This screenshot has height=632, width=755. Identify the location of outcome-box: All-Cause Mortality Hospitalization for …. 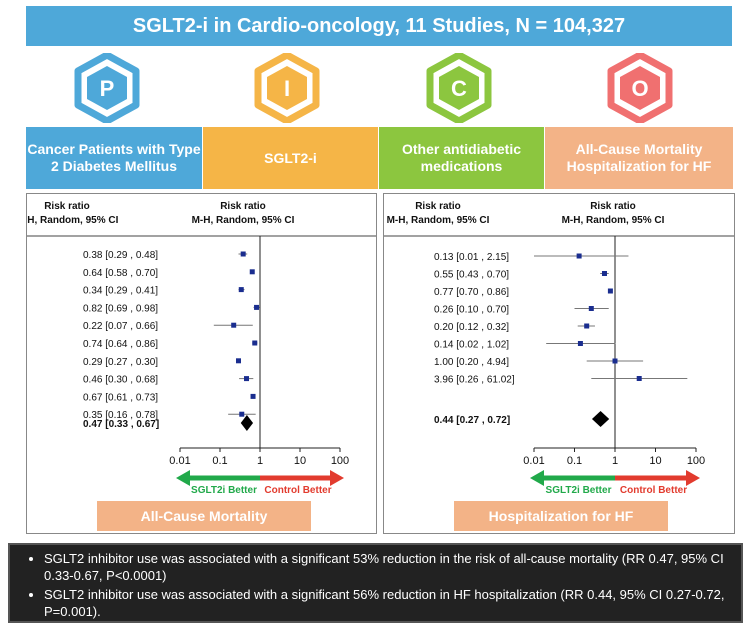
(639, 158).